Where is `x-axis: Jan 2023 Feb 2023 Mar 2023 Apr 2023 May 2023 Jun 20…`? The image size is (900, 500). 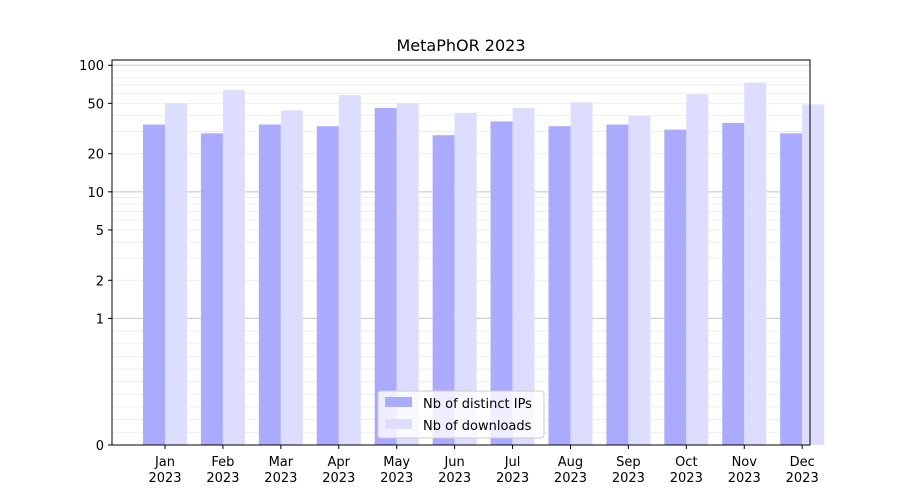
x-axis: Jan 2023 Feb 2023 Mar 2023 Apr 2023 May 2023 Jun 20… is located at coordinates (483, 465).